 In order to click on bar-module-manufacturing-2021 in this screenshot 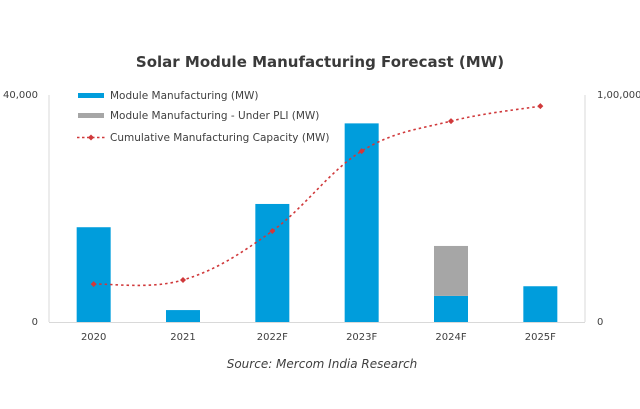, I will do `click(183, 316)`.